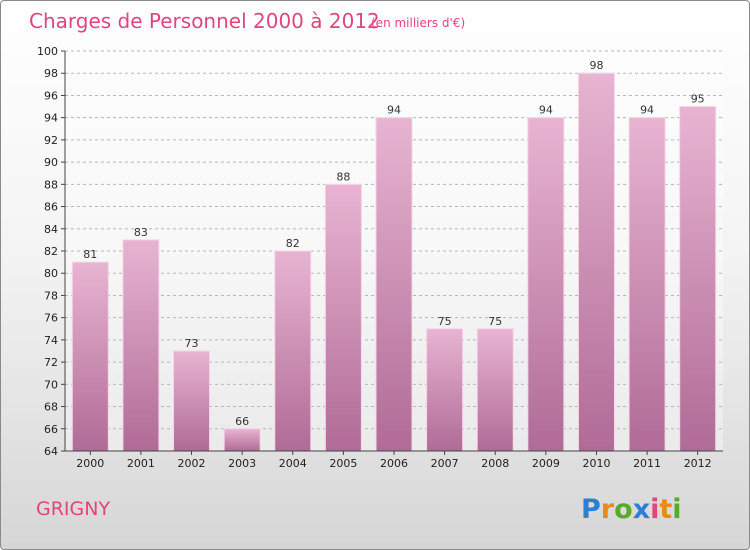 Image resolution: width=750 pixels, height=550 pixels. I want to click on logo-letter: t, so click(665, 509).